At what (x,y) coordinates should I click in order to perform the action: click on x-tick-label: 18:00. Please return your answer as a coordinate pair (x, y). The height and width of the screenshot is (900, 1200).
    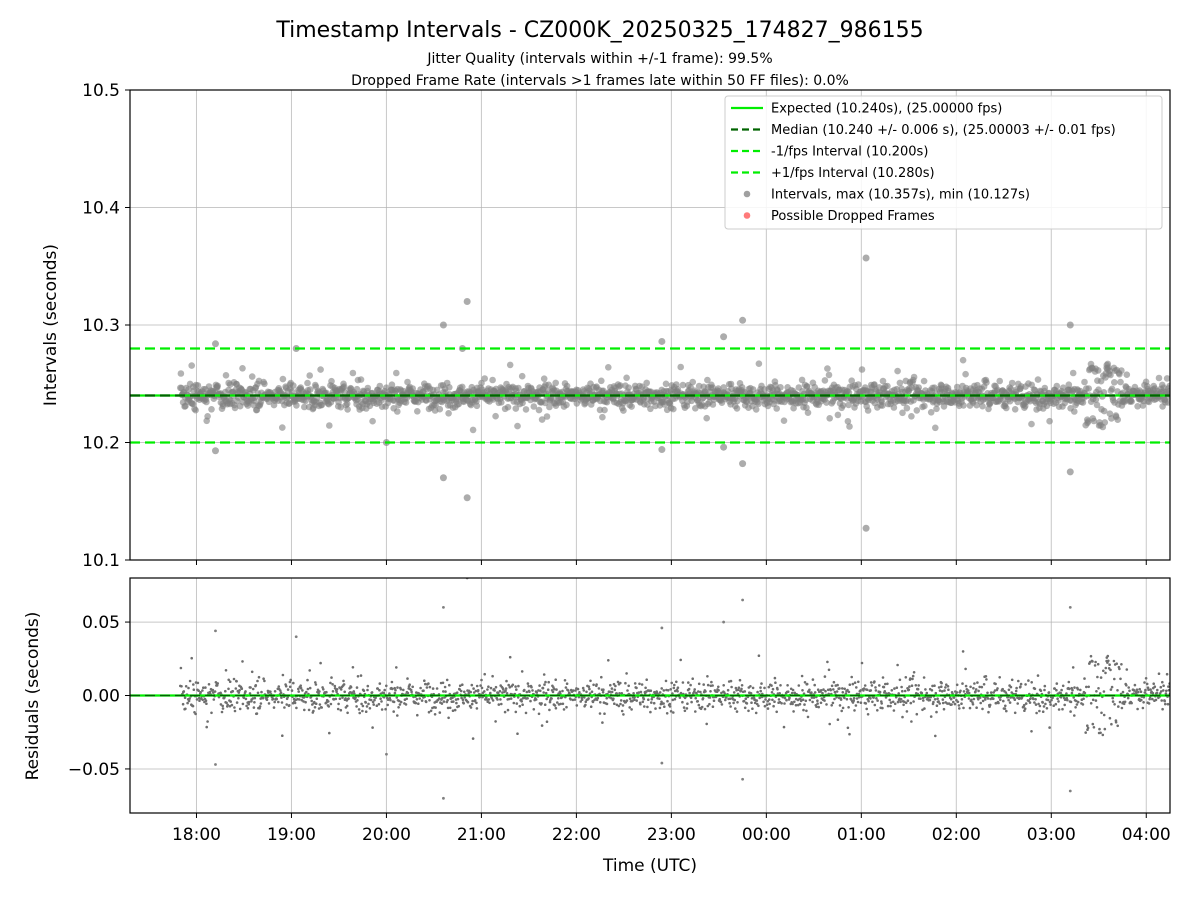
    Looking at the image, I should click on (196, 835).